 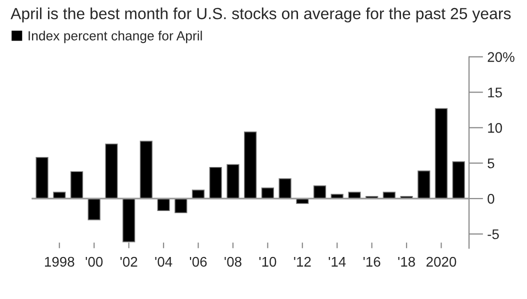 I want to click on x-tick-label: '02, so click(x=129, y=261).